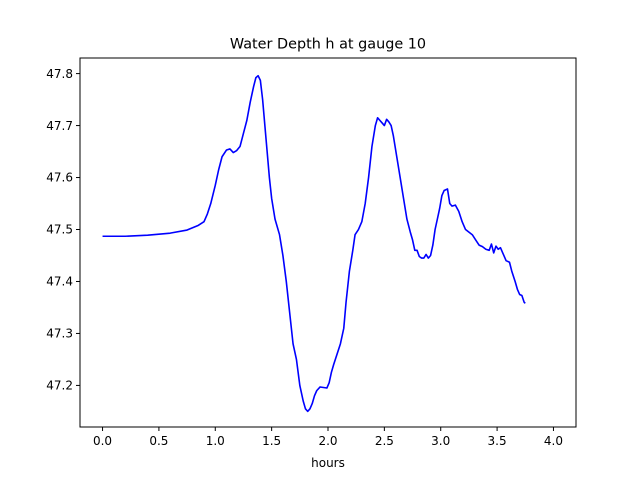  Describe the element at coordinates (59, 126) in the screenshot. I see `y-tick-label: 47.7` at that location.